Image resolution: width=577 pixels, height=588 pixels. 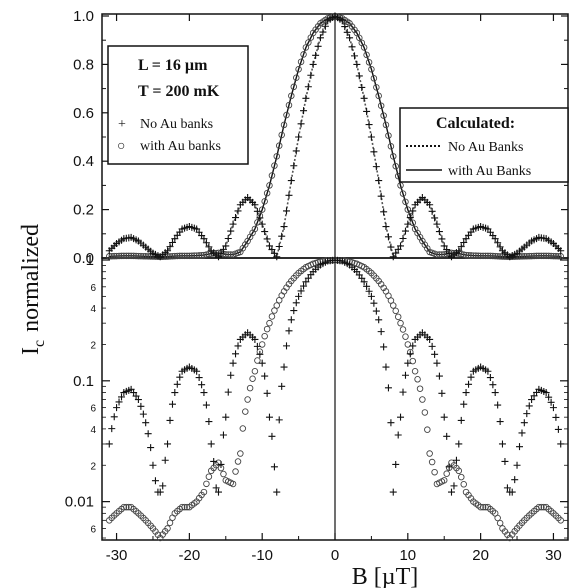 I want to click on log-minor-tick-label: 6, so click(x=93, y=409).